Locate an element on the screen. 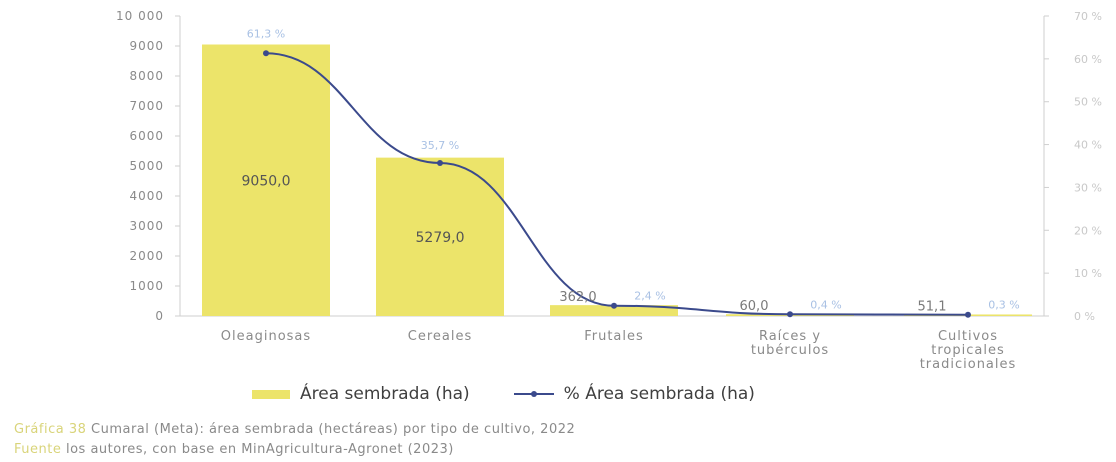 The width and height of the screenshot is (1116, 462). left-tick-label: 3000 is located at coordinates (146, 226).